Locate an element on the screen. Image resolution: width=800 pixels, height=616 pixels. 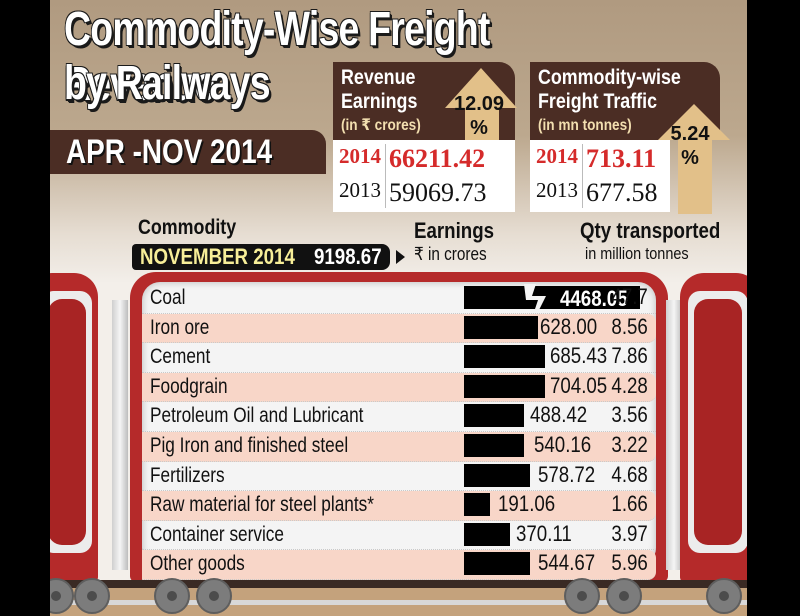
period-label: APR -NOV 2014 is located at coordinates (169, 152).